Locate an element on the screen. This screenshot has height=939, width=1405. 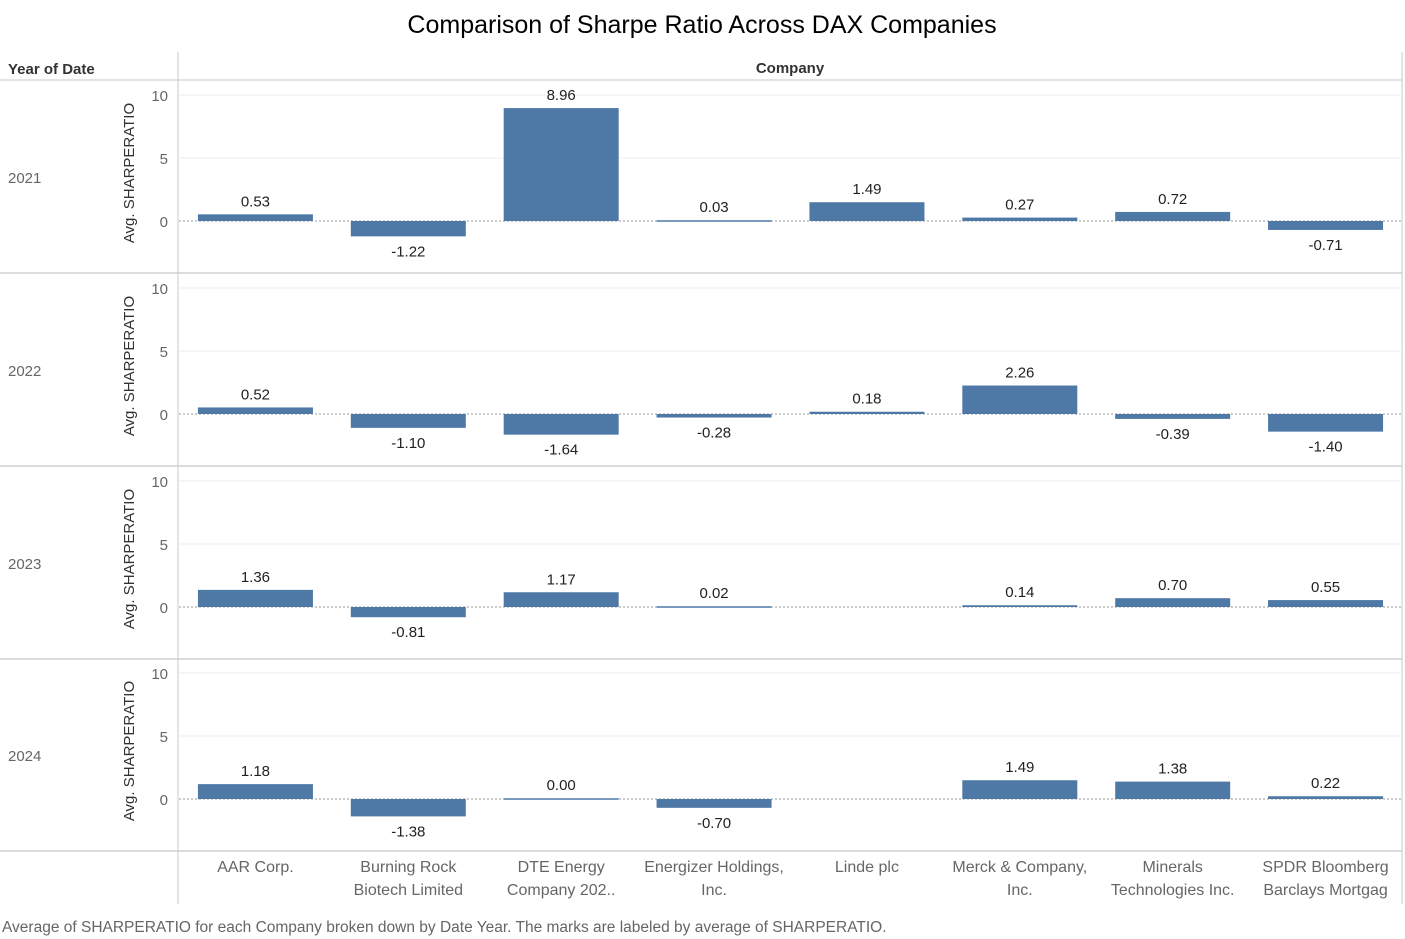
y-tick-label-2023-5: 5 is located at coordinates (164, 545).